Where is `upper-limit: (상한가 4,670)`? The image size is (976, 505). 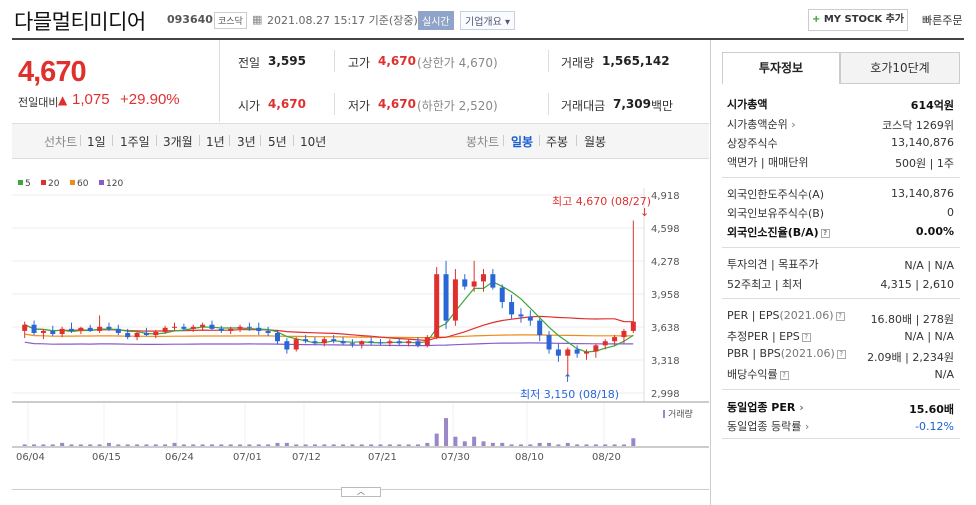 upper-limit: (상한가 4,670) is located at coordinates (457, 63).